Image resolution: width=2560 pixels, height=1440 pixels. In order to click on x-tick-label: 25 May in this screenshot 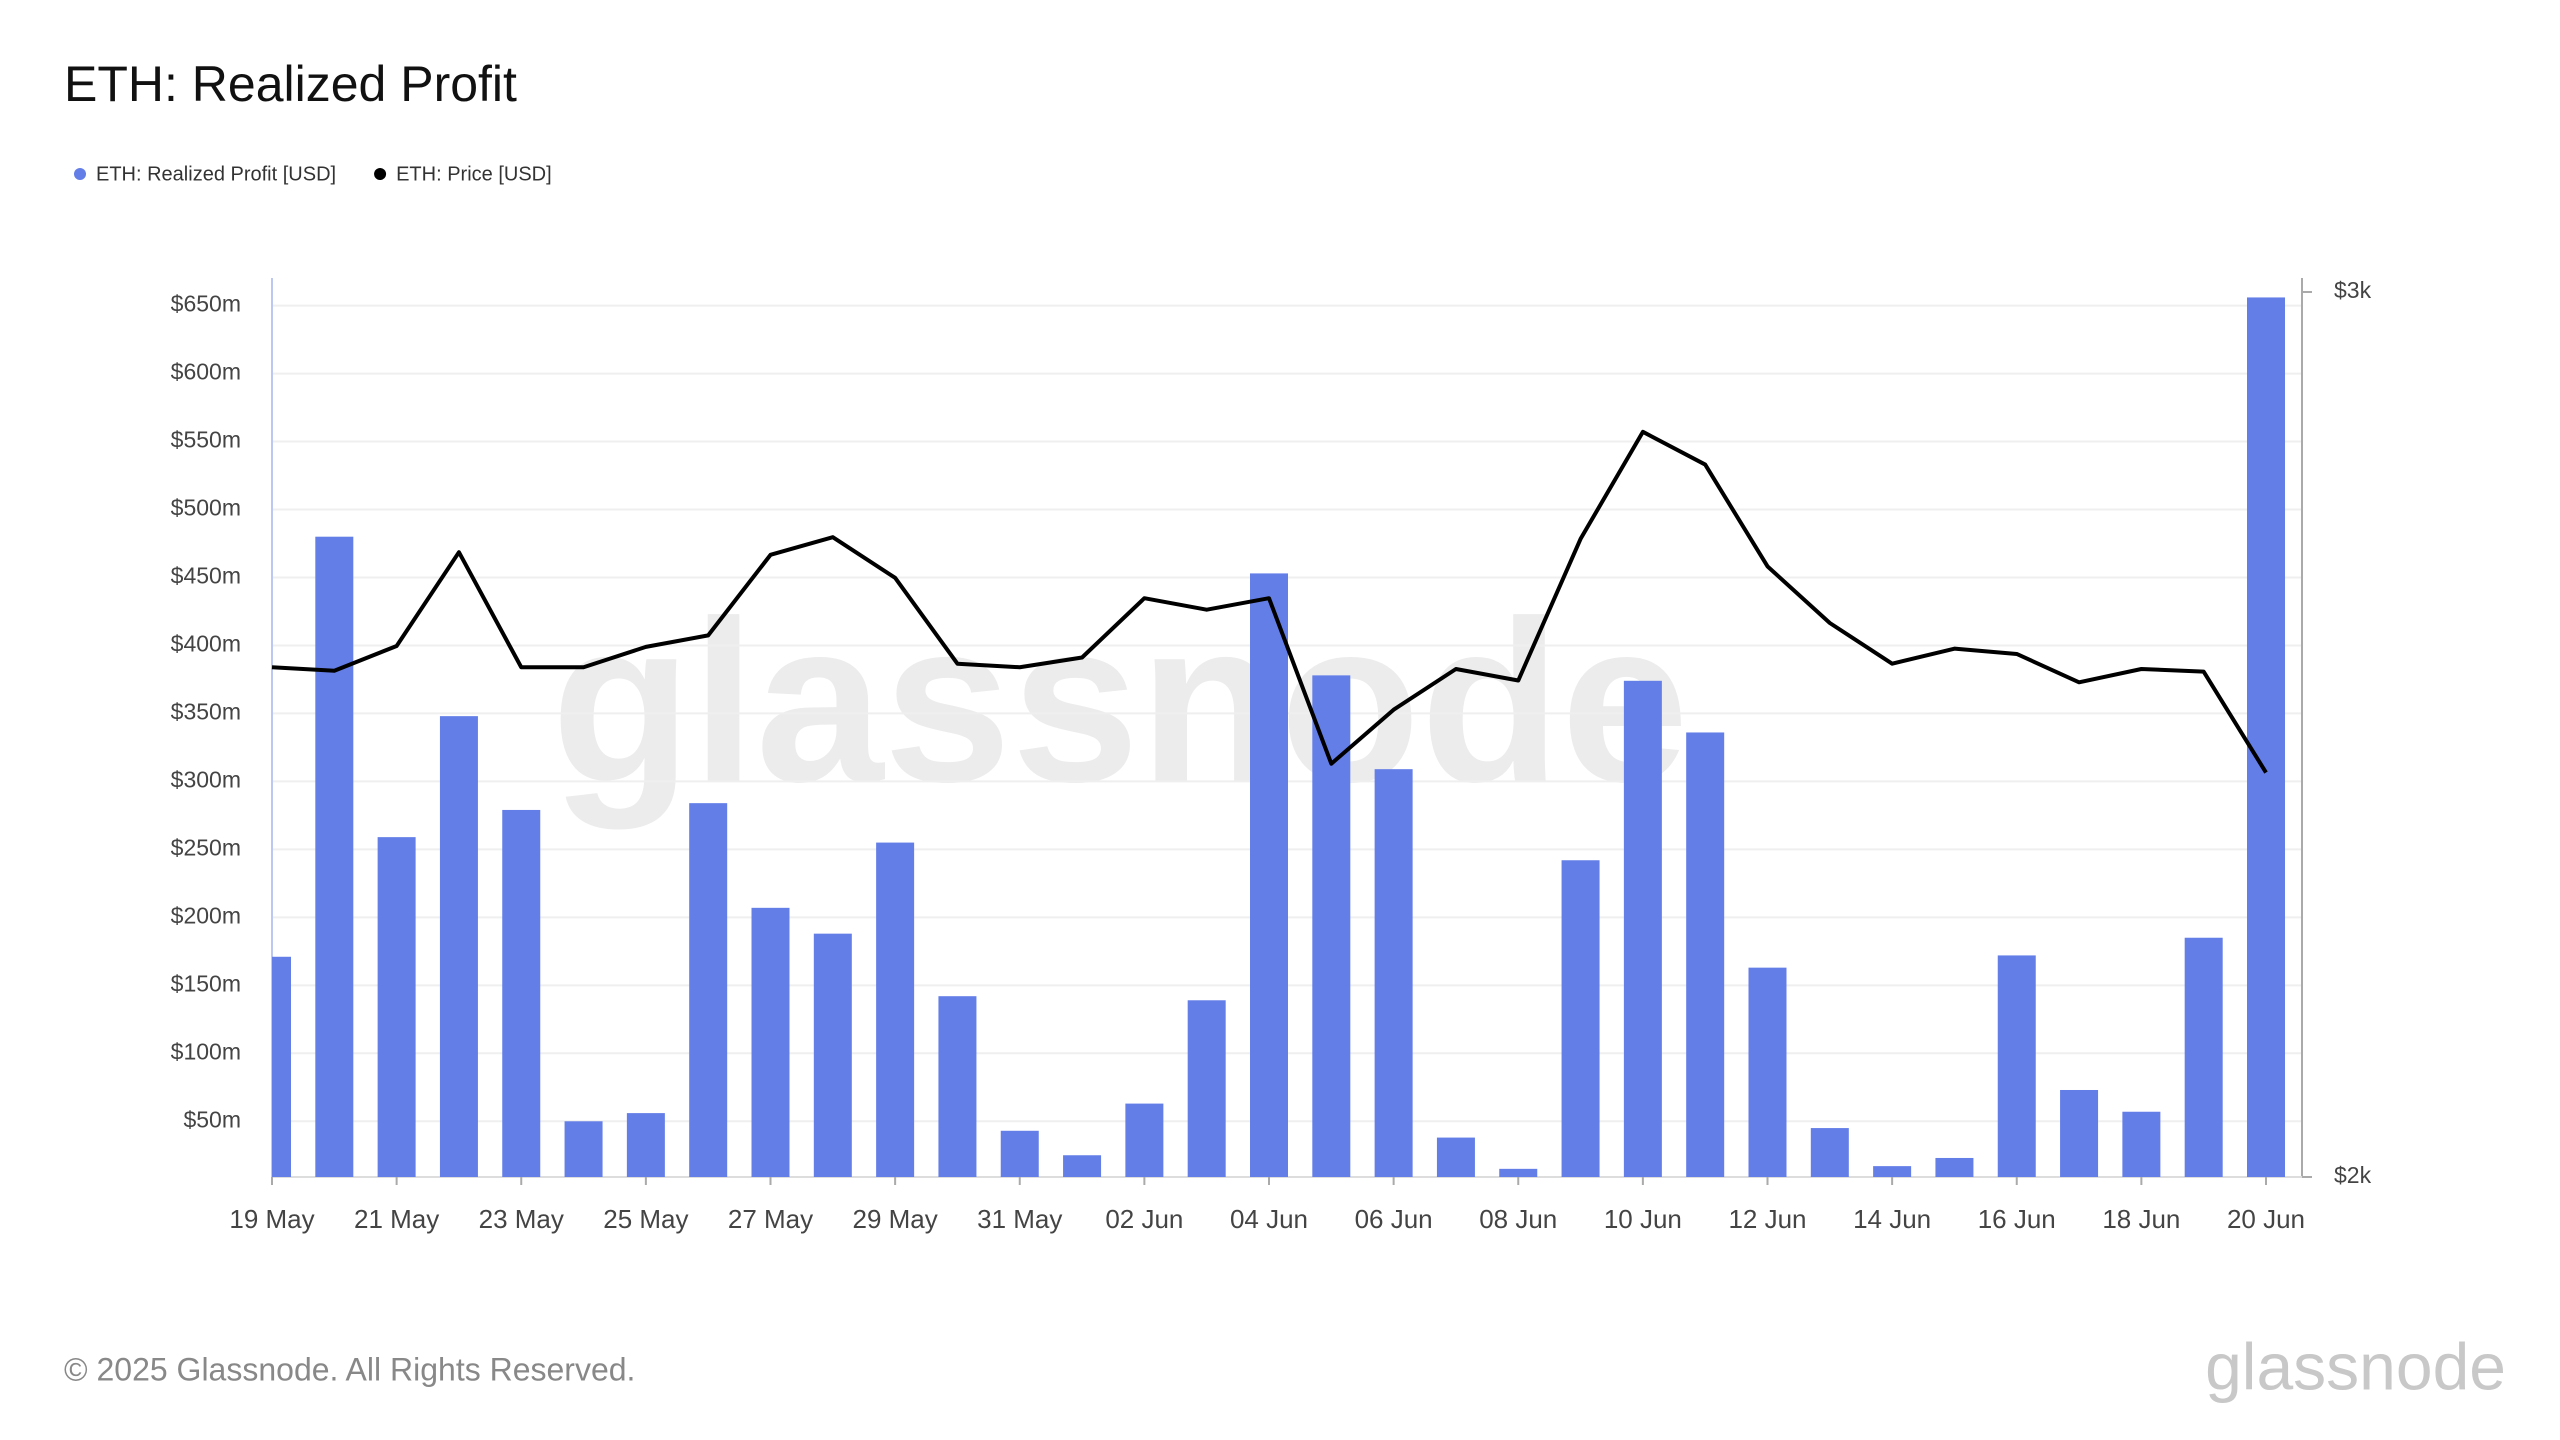, I will do `click(645, 1219)`.